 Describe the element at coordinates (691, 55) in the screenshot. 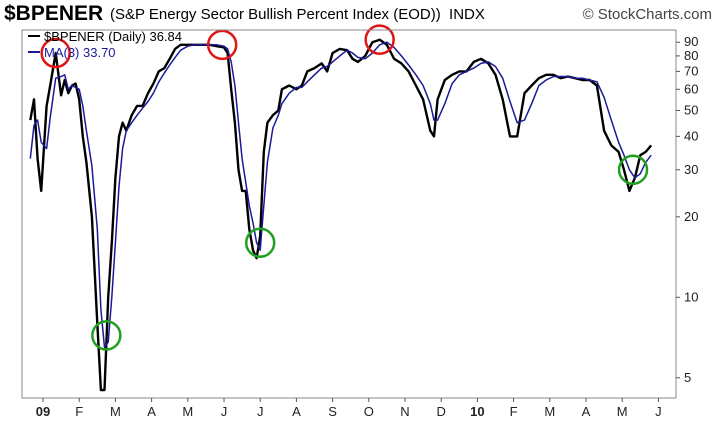

I see `y-tick-label: 80` at that location.